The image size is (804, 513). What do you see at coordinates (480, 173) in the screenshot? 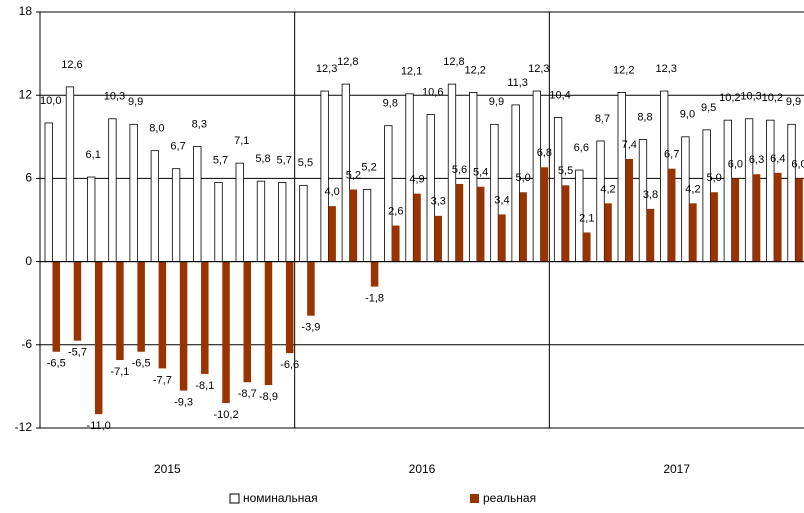
I see `value-label: 5,4` at bounding box center [480, 173].